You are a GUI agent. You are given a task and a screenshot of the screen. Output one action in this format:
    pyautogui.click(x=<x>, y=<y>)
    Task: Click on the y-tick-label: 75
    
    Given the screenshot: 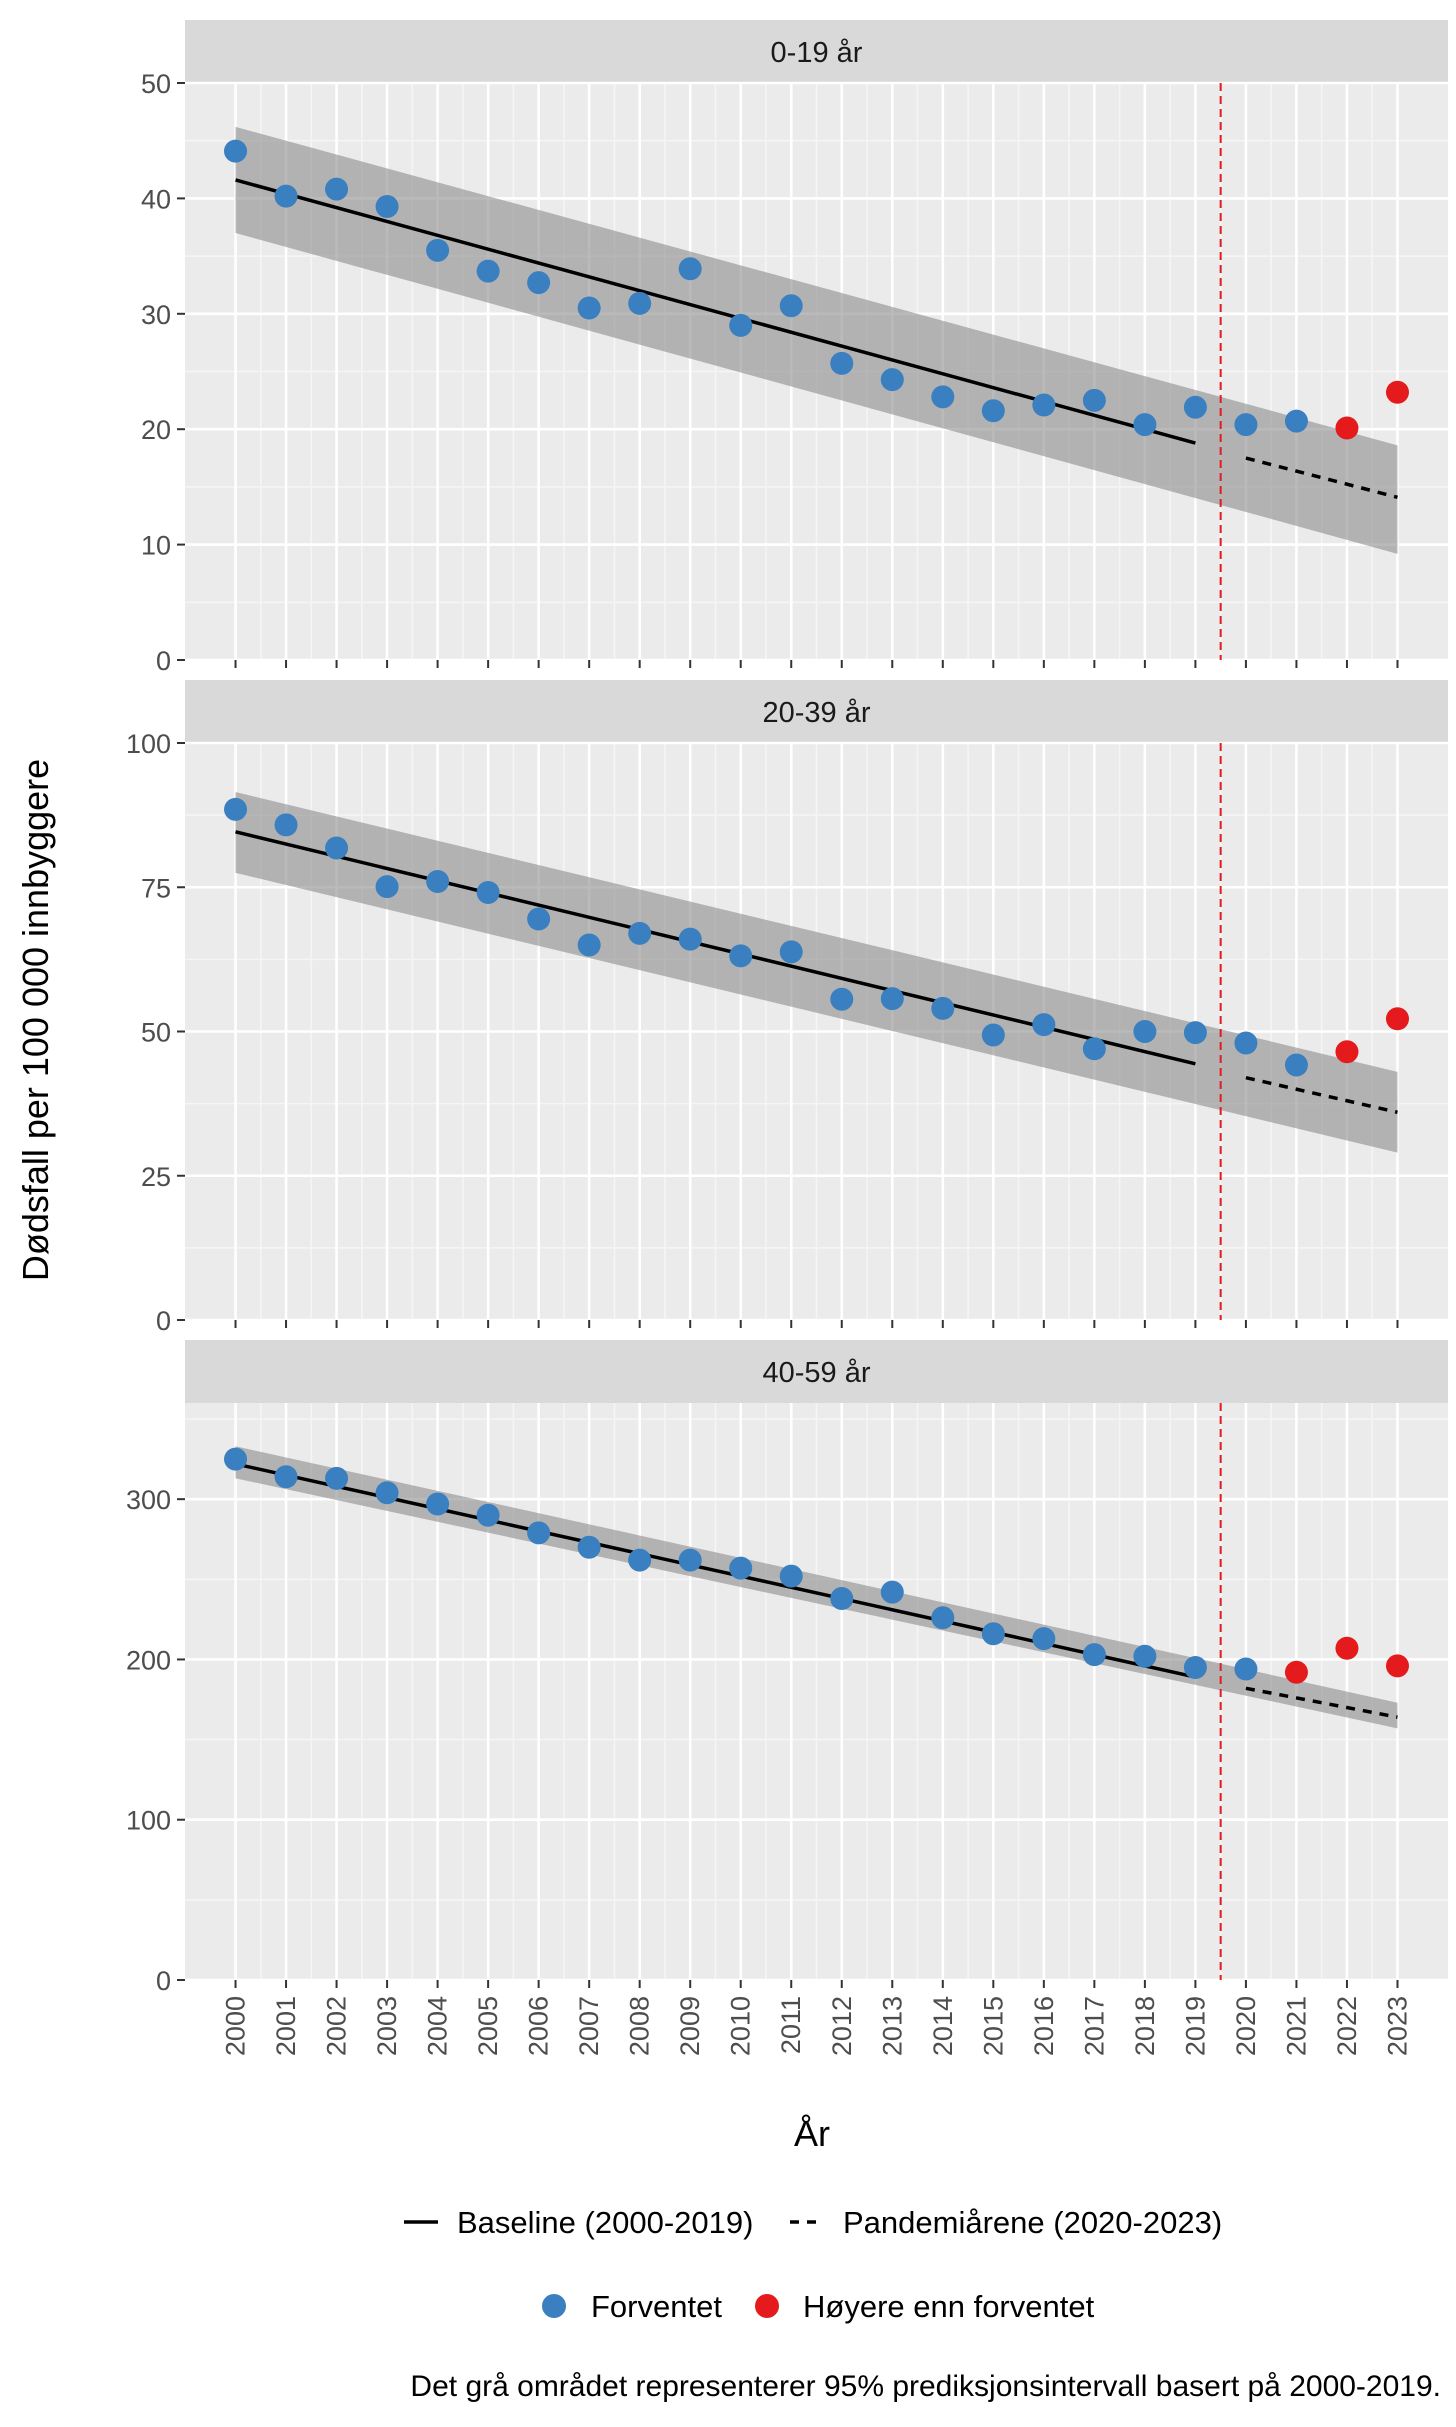 What is the action you would take?
    pyautogui.click(x=156, y=888)
    